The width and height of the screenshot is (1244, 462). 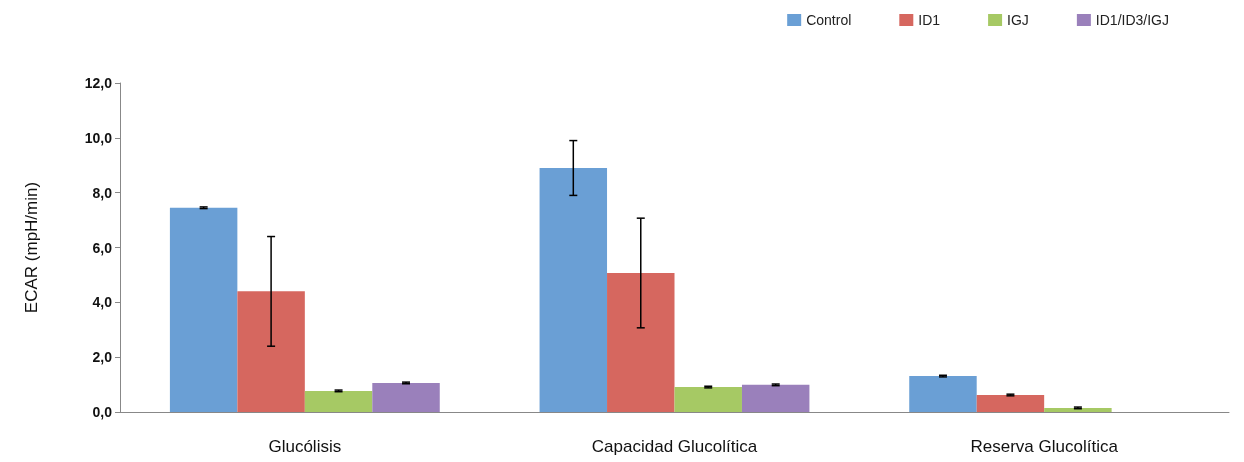 I want to click on x-tick-label: Capacidad Glucolítica, so click(x=674, y=446).